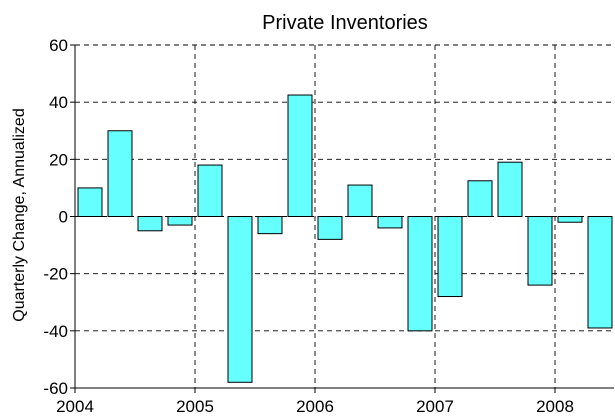 The height and width of the screenshot is (417, 615). I want to click on x-tick-label: 2008, so click(555, 406).